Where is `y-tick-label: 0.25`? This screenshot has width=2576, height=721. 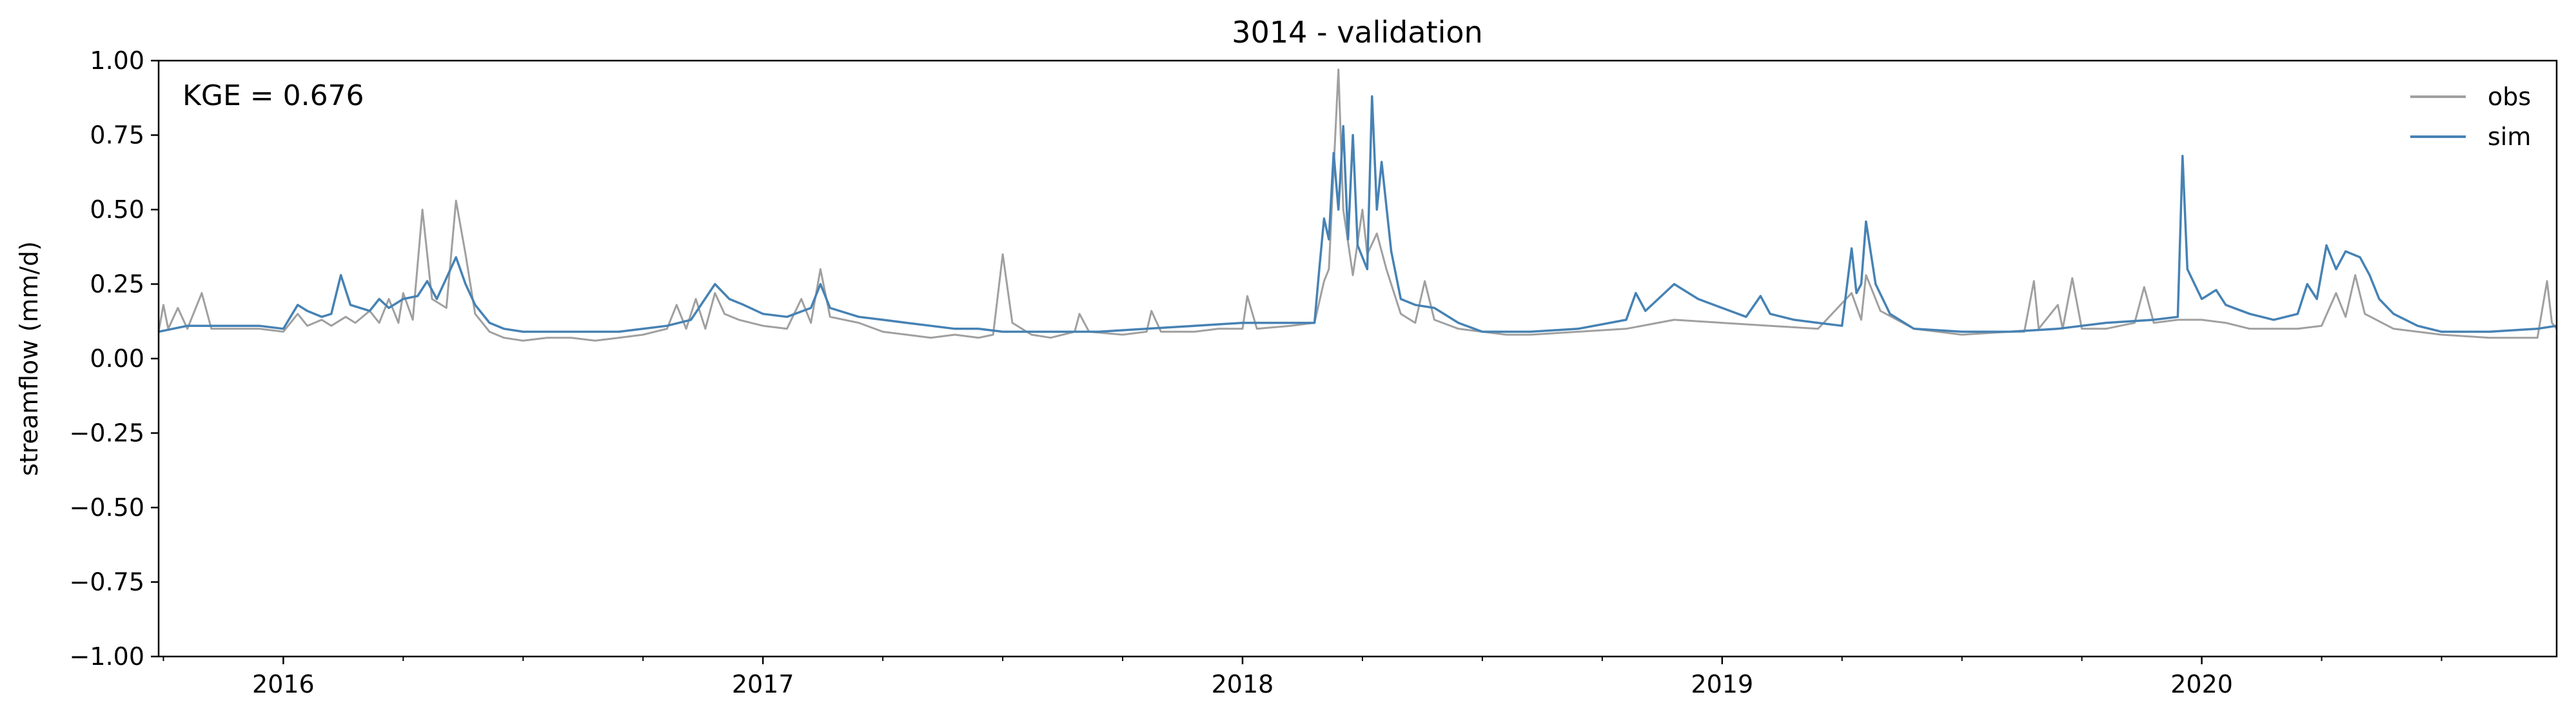
y-tick-label: 0.25 is located at coordinates (117, 284).